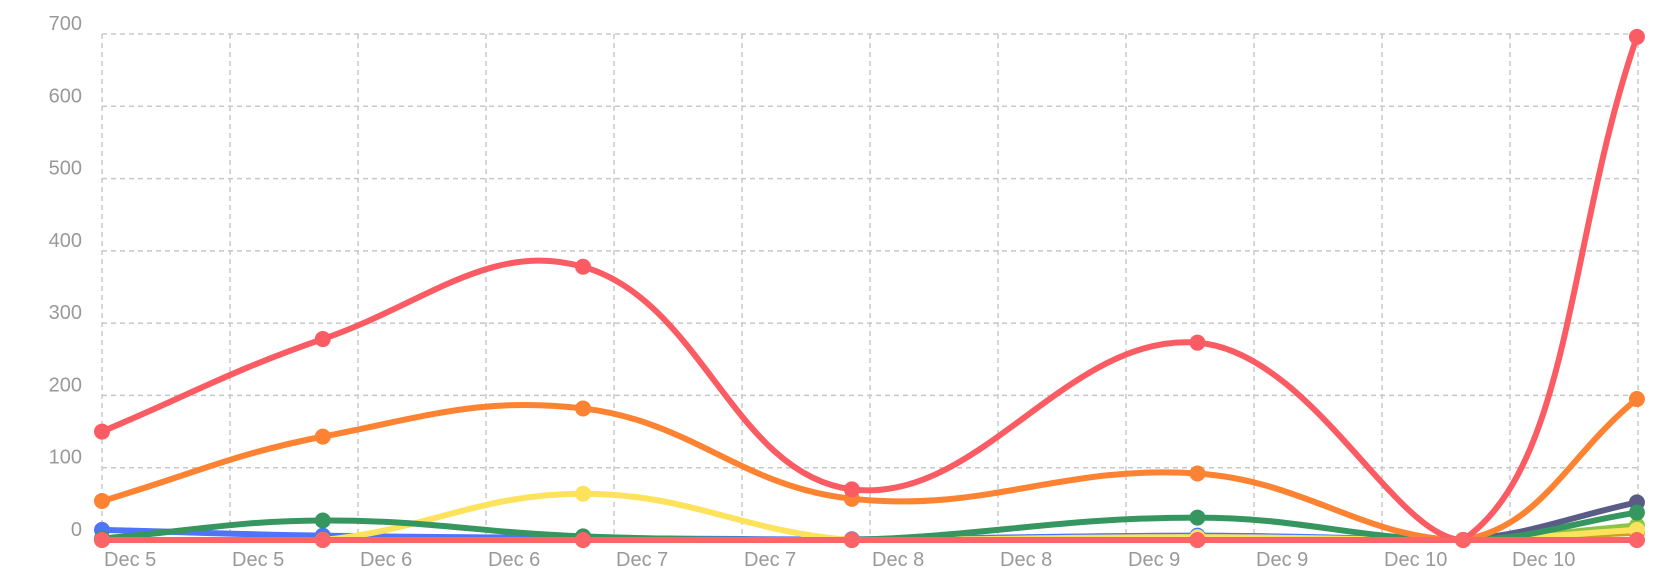 The width and height of the screenshot is (1676, 584). What do you see at coordinates (65, 169) in the screenshot?
I see `y-tick-label: 500` at bounding box center [65, 169].